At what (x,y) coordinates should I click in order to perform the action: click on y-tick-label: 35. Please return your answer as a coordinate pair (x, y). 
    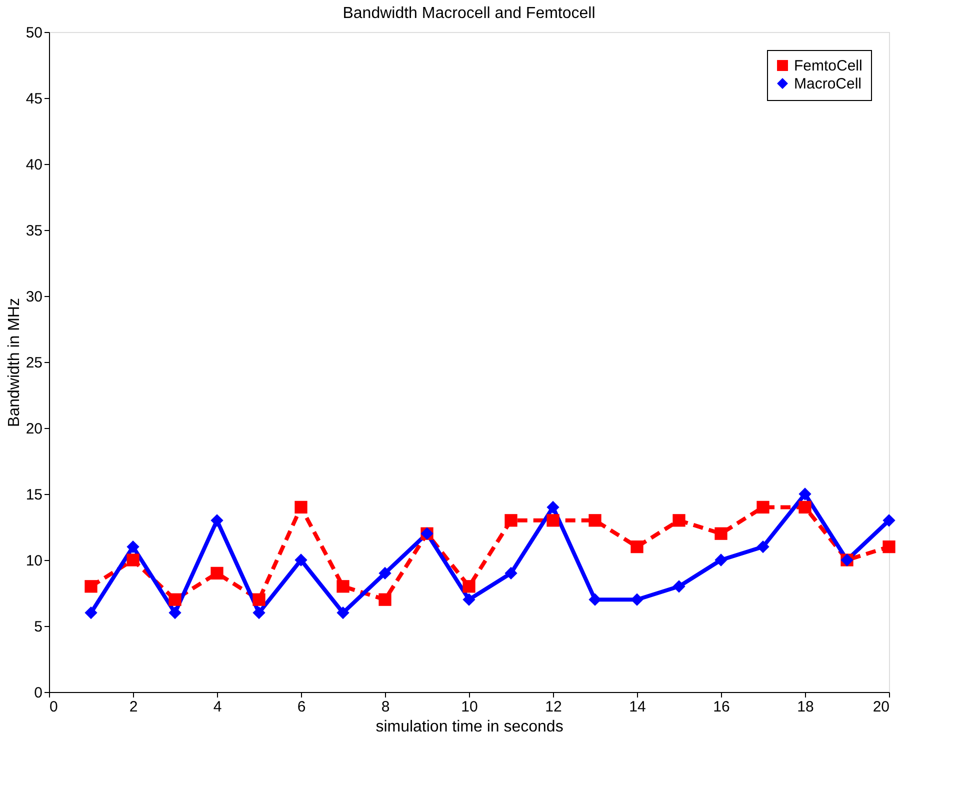
    Looking at the image, I should click on (34, 231).